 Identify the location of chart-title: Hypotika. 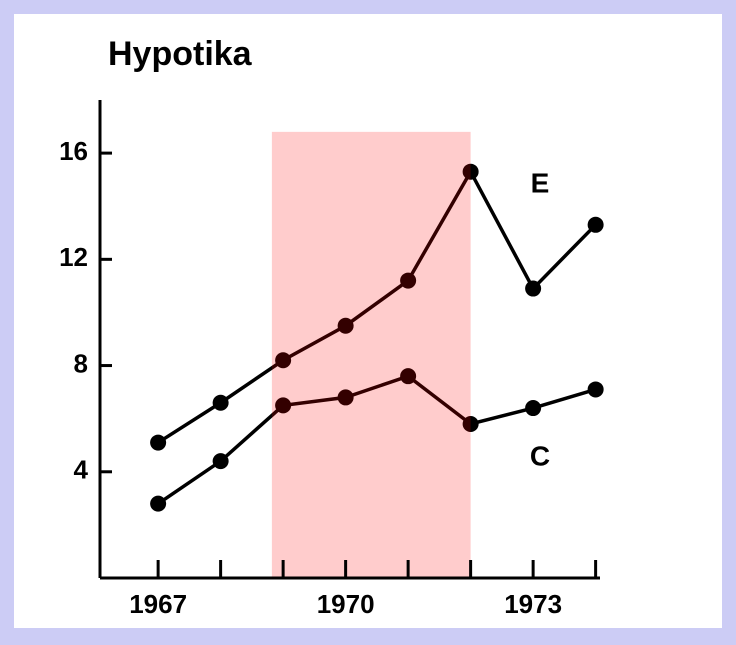
(180, 54).